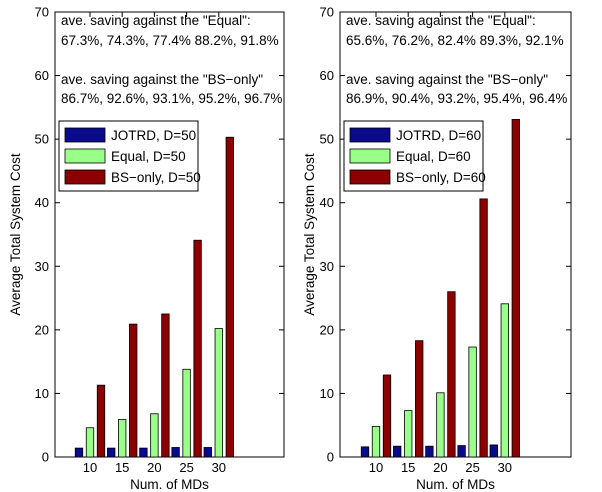 The width and height of the screenshot is (602, 492). Describe the element at coordinates (456, 98) in the screenshot. I see `annotation-text: 86.9%, 90.4%, 93.2%, 95.4%, 96.4%` at that location.